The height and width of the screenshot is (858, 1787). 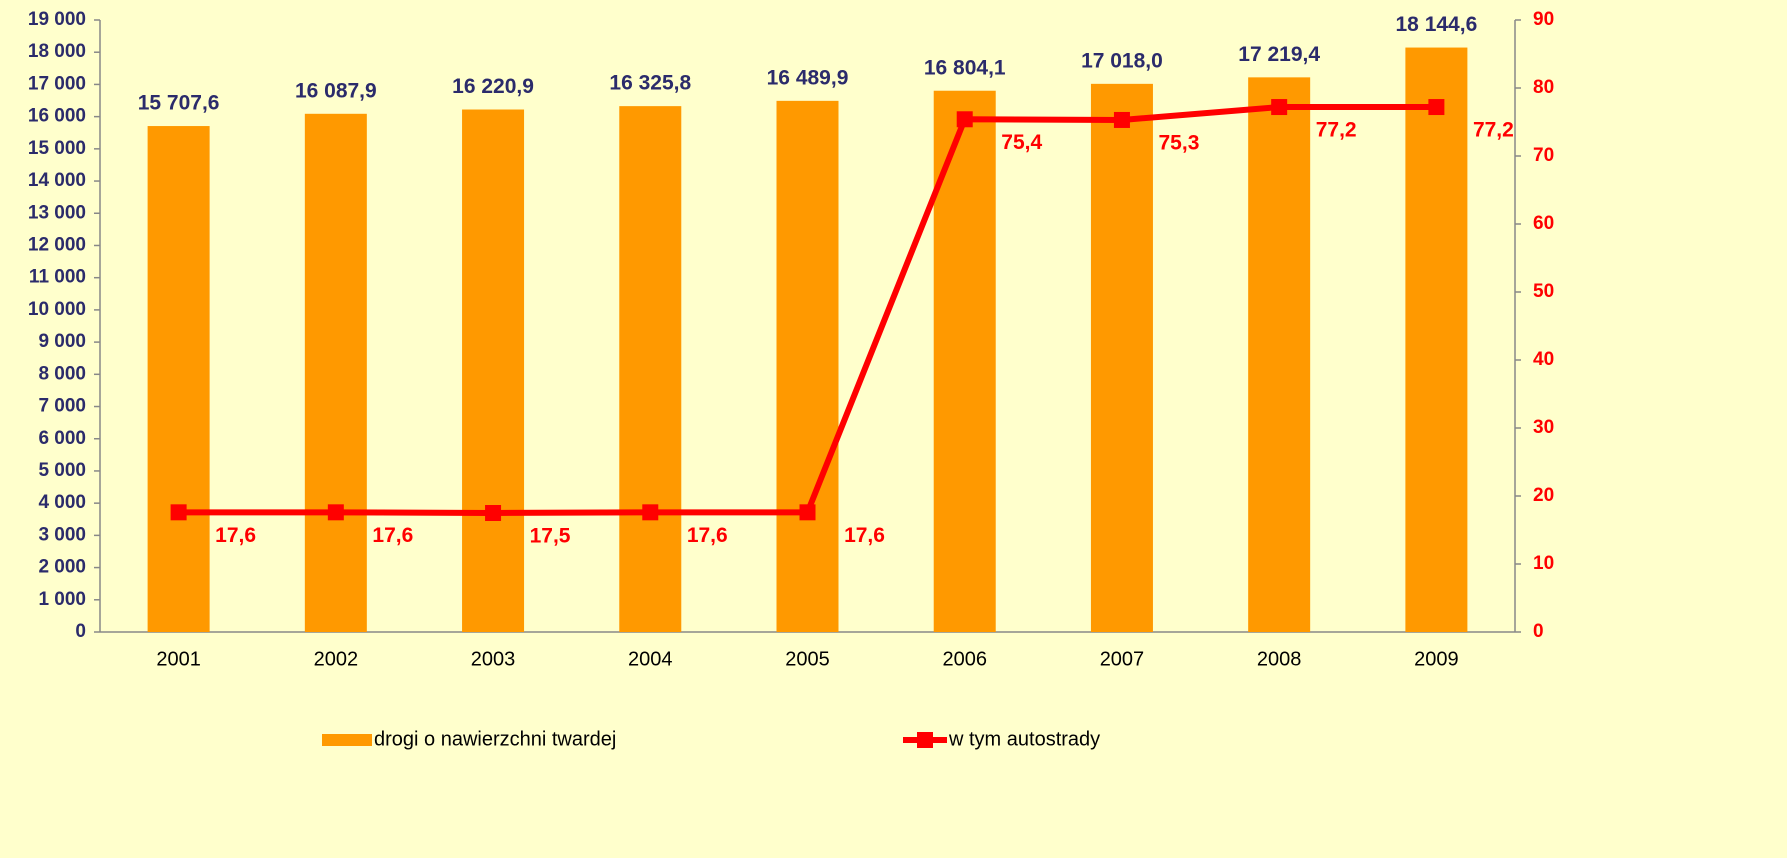 What do you see at coordinates (57, 309) in the screenshot?
I see `y-tick-label: 10 000` at bounding box center [57, 309].